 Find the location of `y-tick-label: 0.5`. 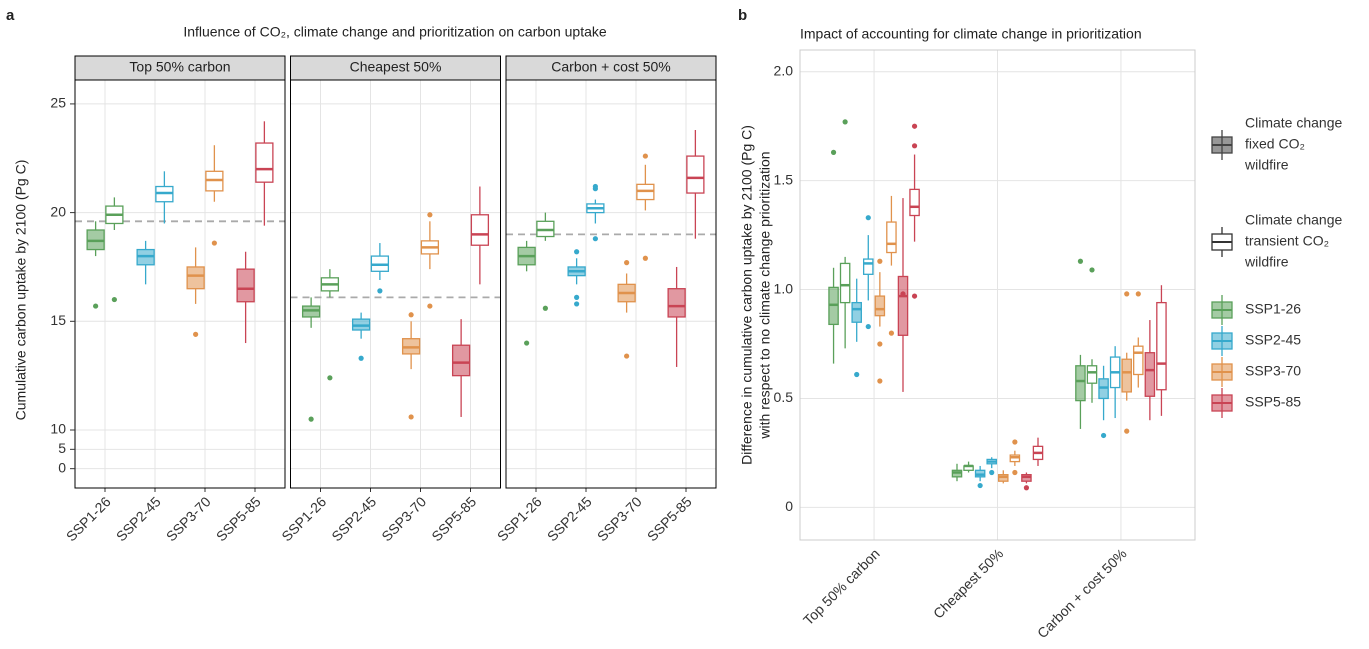

y-tick-label: 0.5 is located at coordinates (784, 397).